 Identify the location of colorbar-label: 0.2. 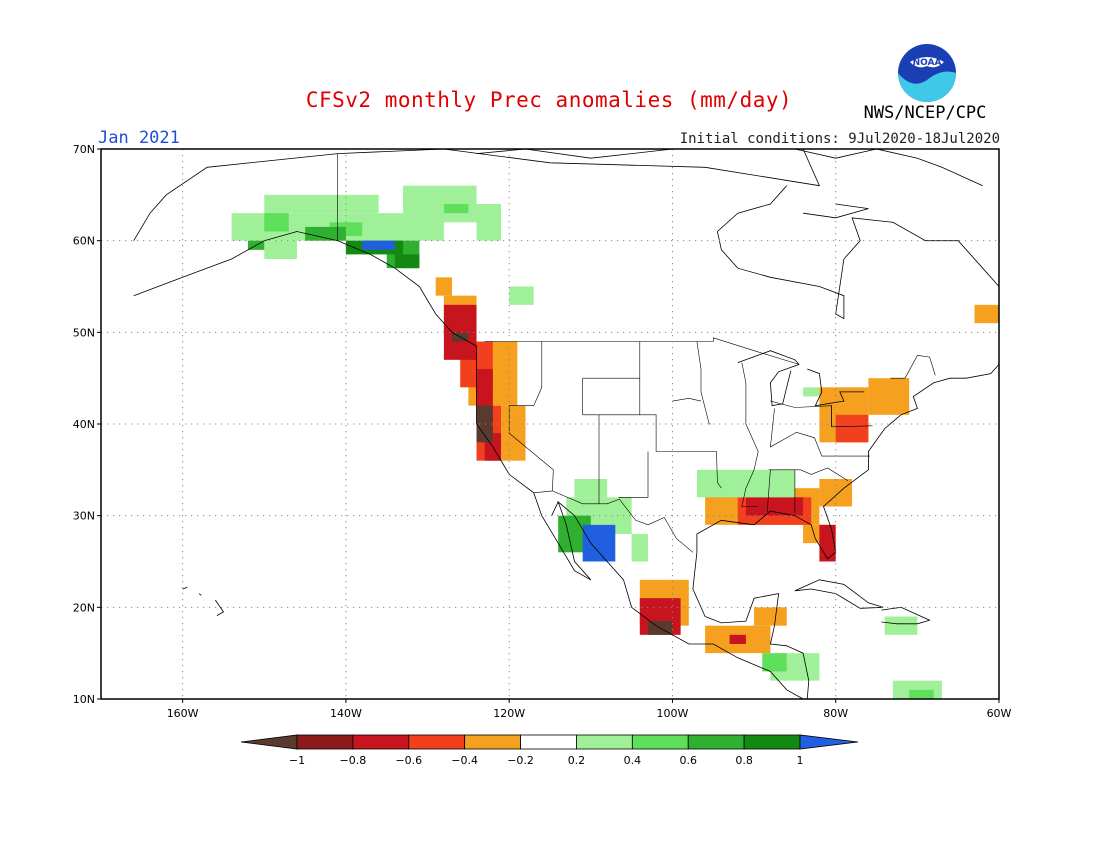
(577, 760).